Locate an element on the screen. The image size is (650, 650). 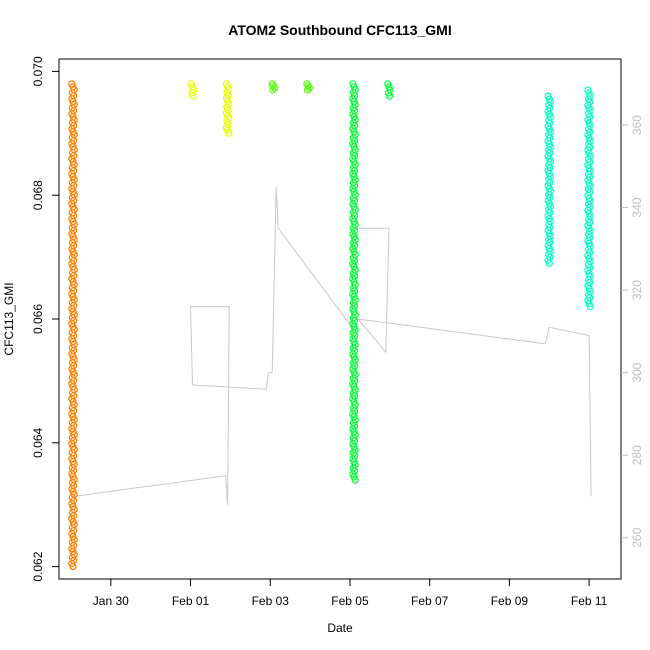
series-flight-3a is located at coordinates (273, 87).